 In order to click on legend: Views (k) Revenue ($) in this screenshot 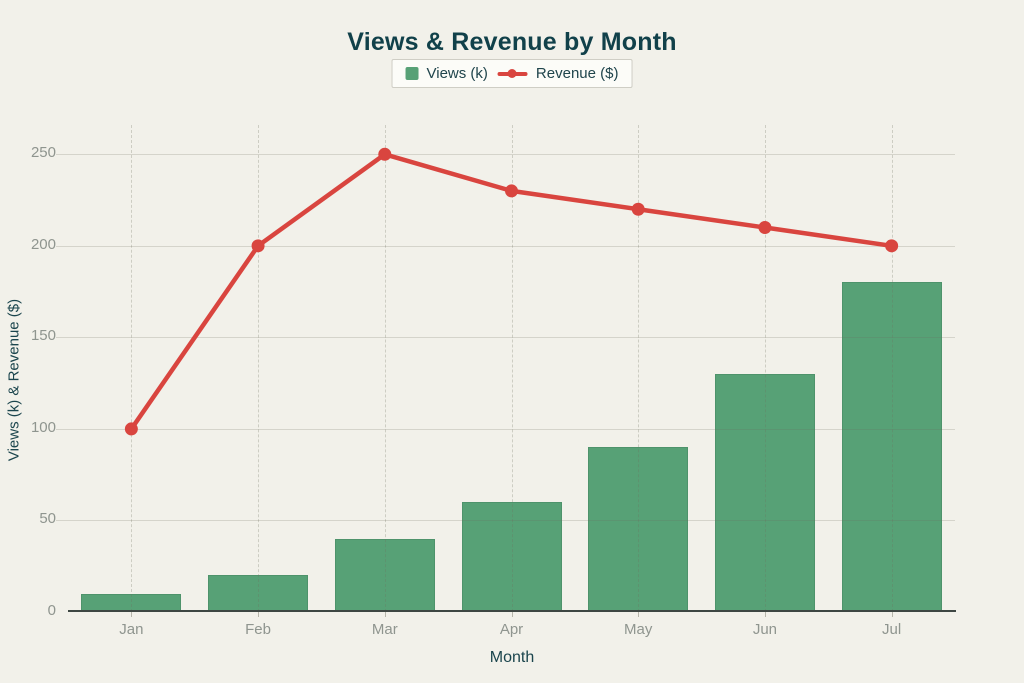, I will do `click(512, 73)`.